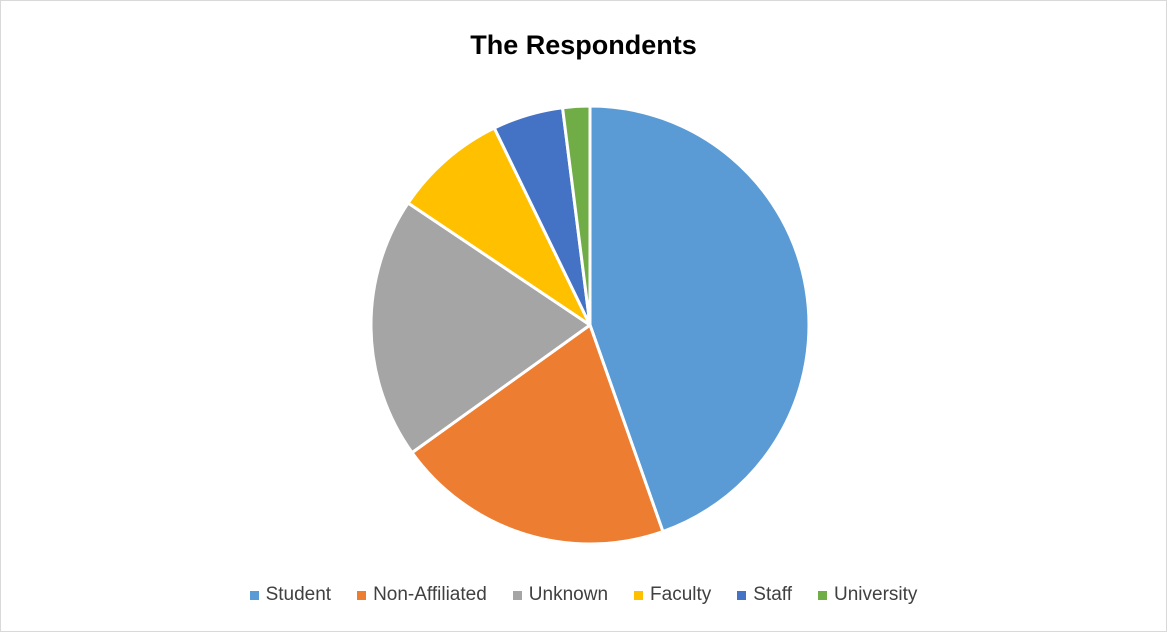 The image size is (1167, 632). I want to click on legend-label-staff: Staff, so click(772, 594).